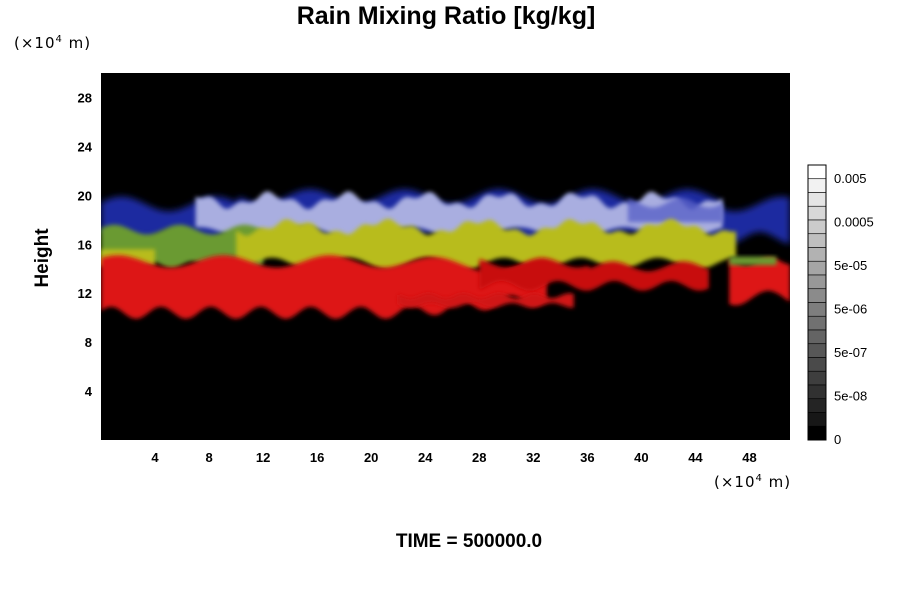  I want to click on x-tick-label: 24, so click(425, 457).